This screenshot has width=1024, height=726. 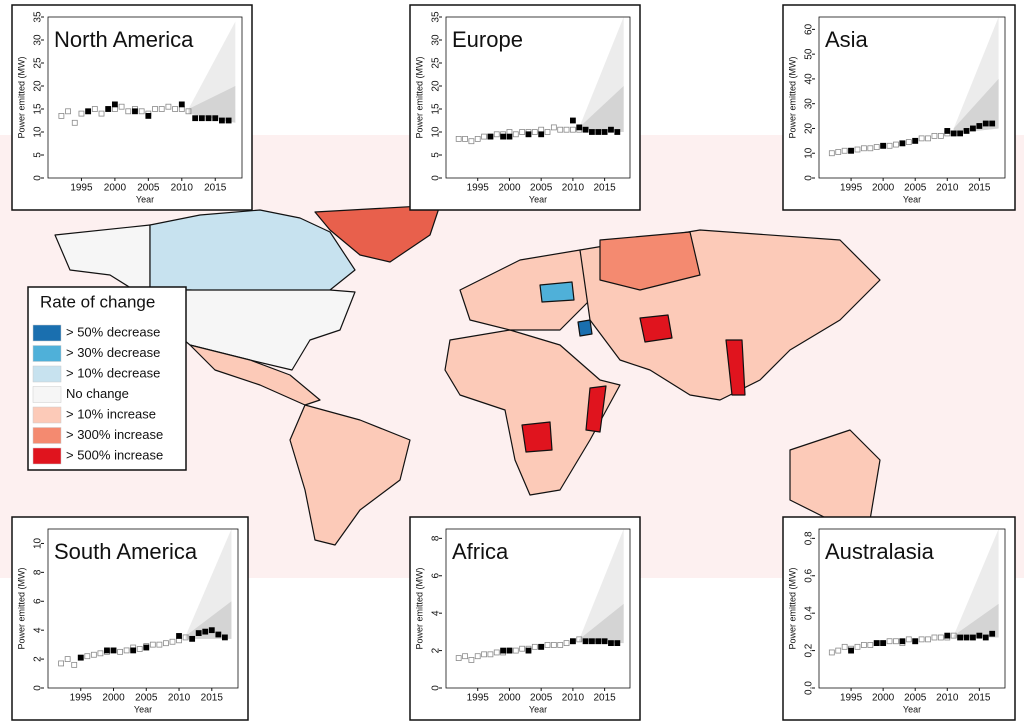 I want to click on y-tick-label: 8, so click(x=436, y=538).